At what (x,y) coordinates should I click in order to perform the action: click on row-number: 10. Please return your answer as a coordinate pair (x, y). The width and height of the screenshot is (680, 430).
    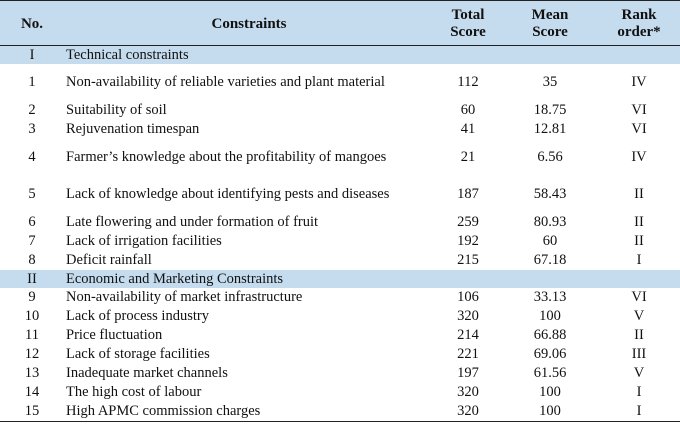
    Looking at the image, I should click on (32, 316).